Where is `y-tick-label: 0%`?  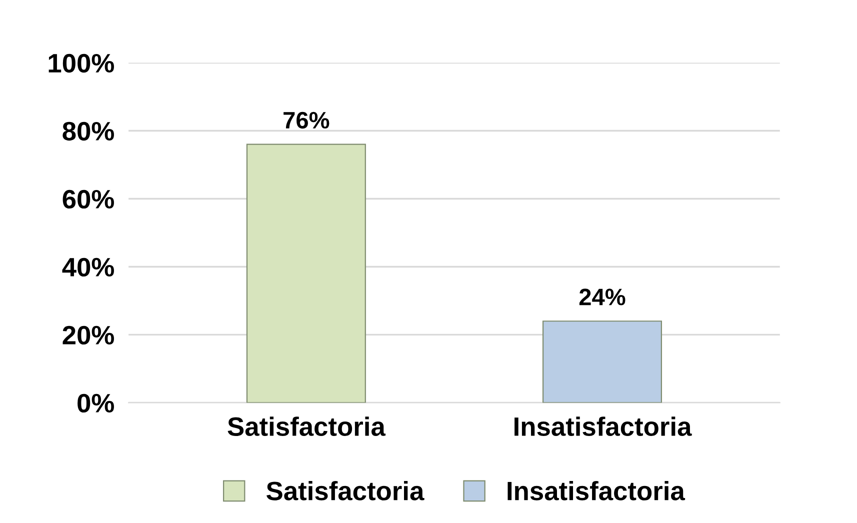
y-tick-label: 0% is located at coordinates (96, 403).